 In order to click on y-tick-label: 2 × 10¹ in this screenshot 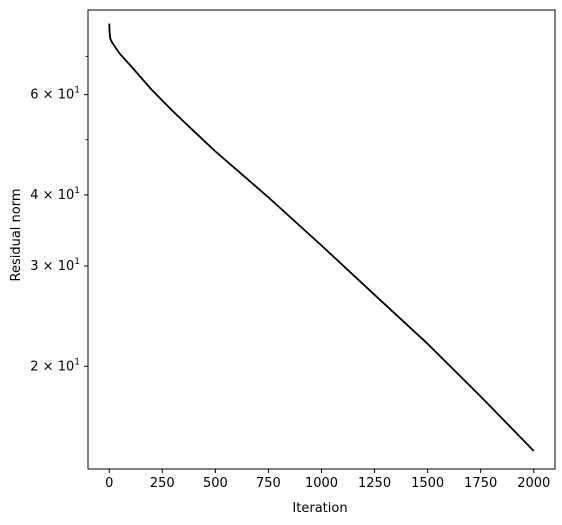, I will do `click(55, 365)`.